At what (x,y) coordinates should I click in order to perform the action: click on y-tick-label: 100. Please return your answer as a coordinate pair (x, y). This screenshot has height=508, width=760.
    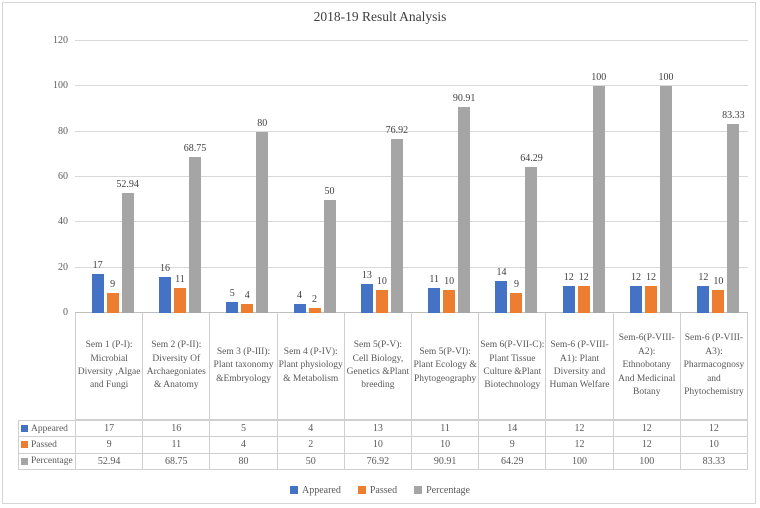
    Looking at the image, I should click on (60, 86).